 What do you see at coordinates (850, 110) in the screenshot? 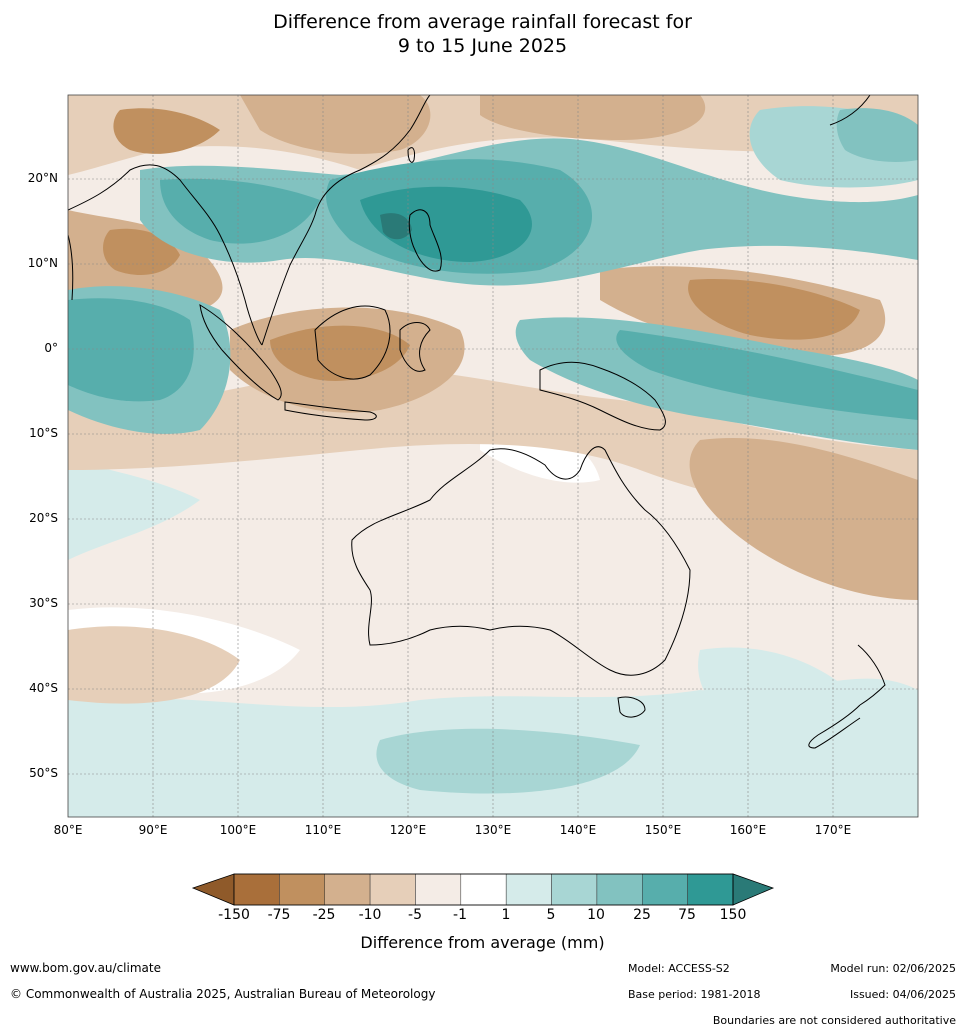
I see `japan-coastline` at bounding box center [850, 110].